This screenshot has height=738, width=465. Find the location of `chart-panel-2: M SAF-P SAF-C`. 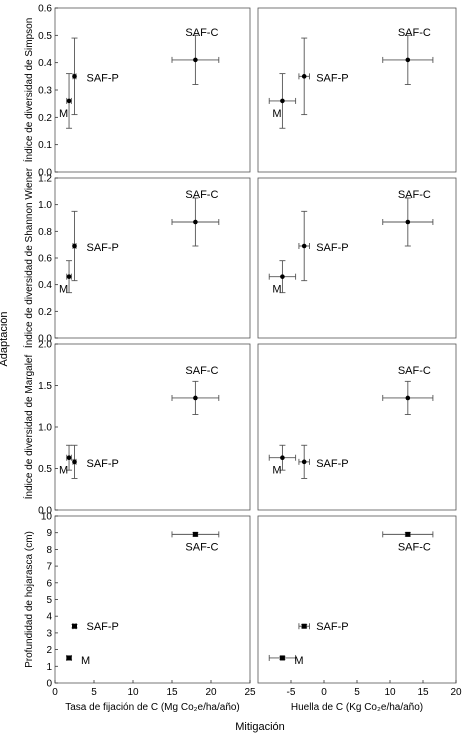

chart-panel-2: M SAF-P SAF-C is located at coordinates (357, 90).